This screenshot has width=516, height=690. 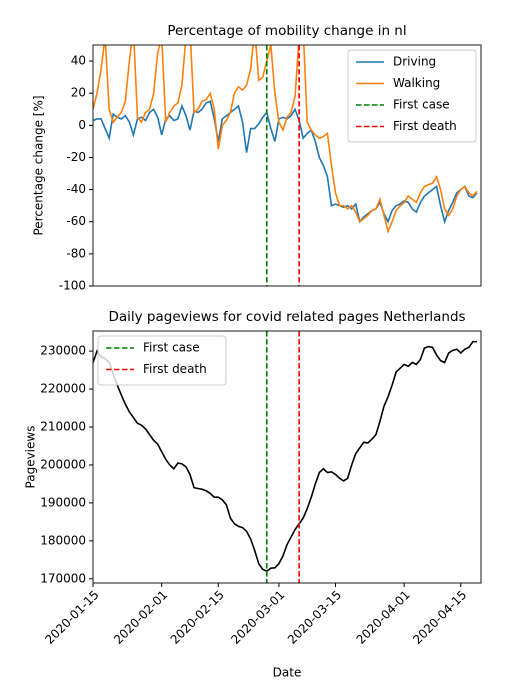 What do you see at coordinates (76, 157) in the screenshot?
I see `y-tick-label: -20` at bounding box center [76, 157].